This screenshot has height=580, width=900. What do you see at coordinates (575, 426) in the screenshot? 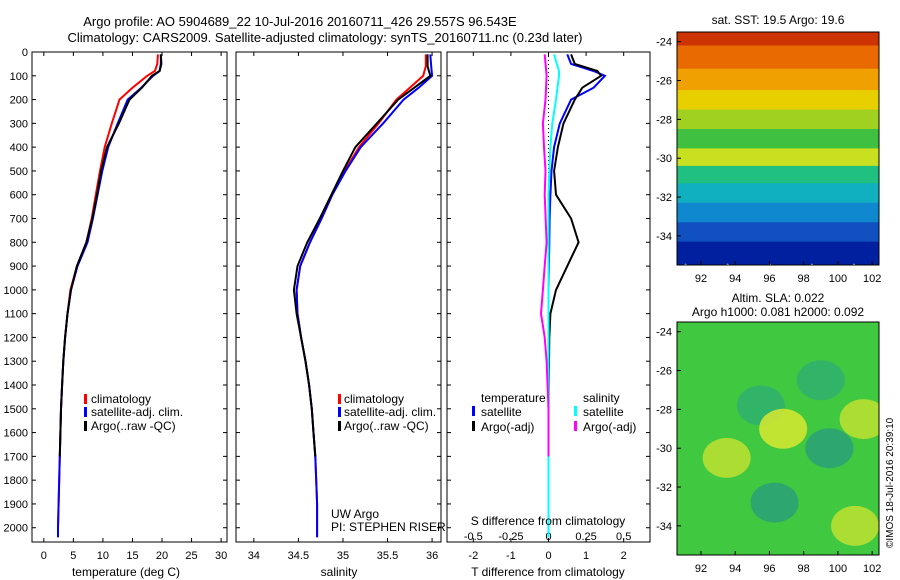
I see `legend-swatch-sal-argo` at bounding box center [575, 426].